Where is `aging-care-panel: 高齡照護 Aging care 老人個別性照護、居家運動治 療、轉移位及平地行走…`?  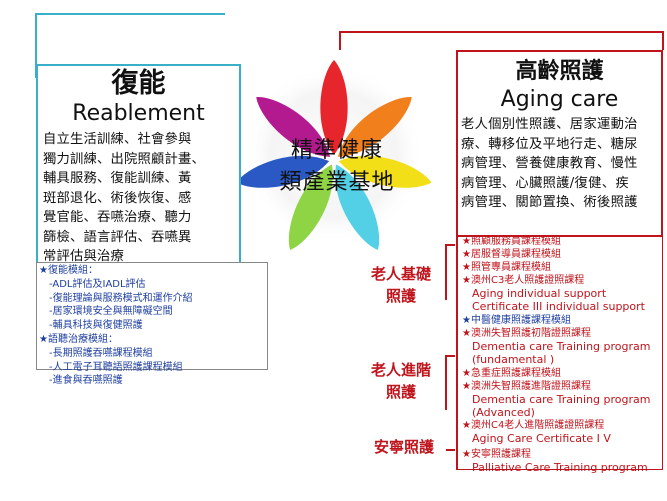 aging-care-panel: 高齡照護 Aging care 老人個別性照護、居家運動治 療、轉移位及平地行走… is located at coordinates (559, 143).